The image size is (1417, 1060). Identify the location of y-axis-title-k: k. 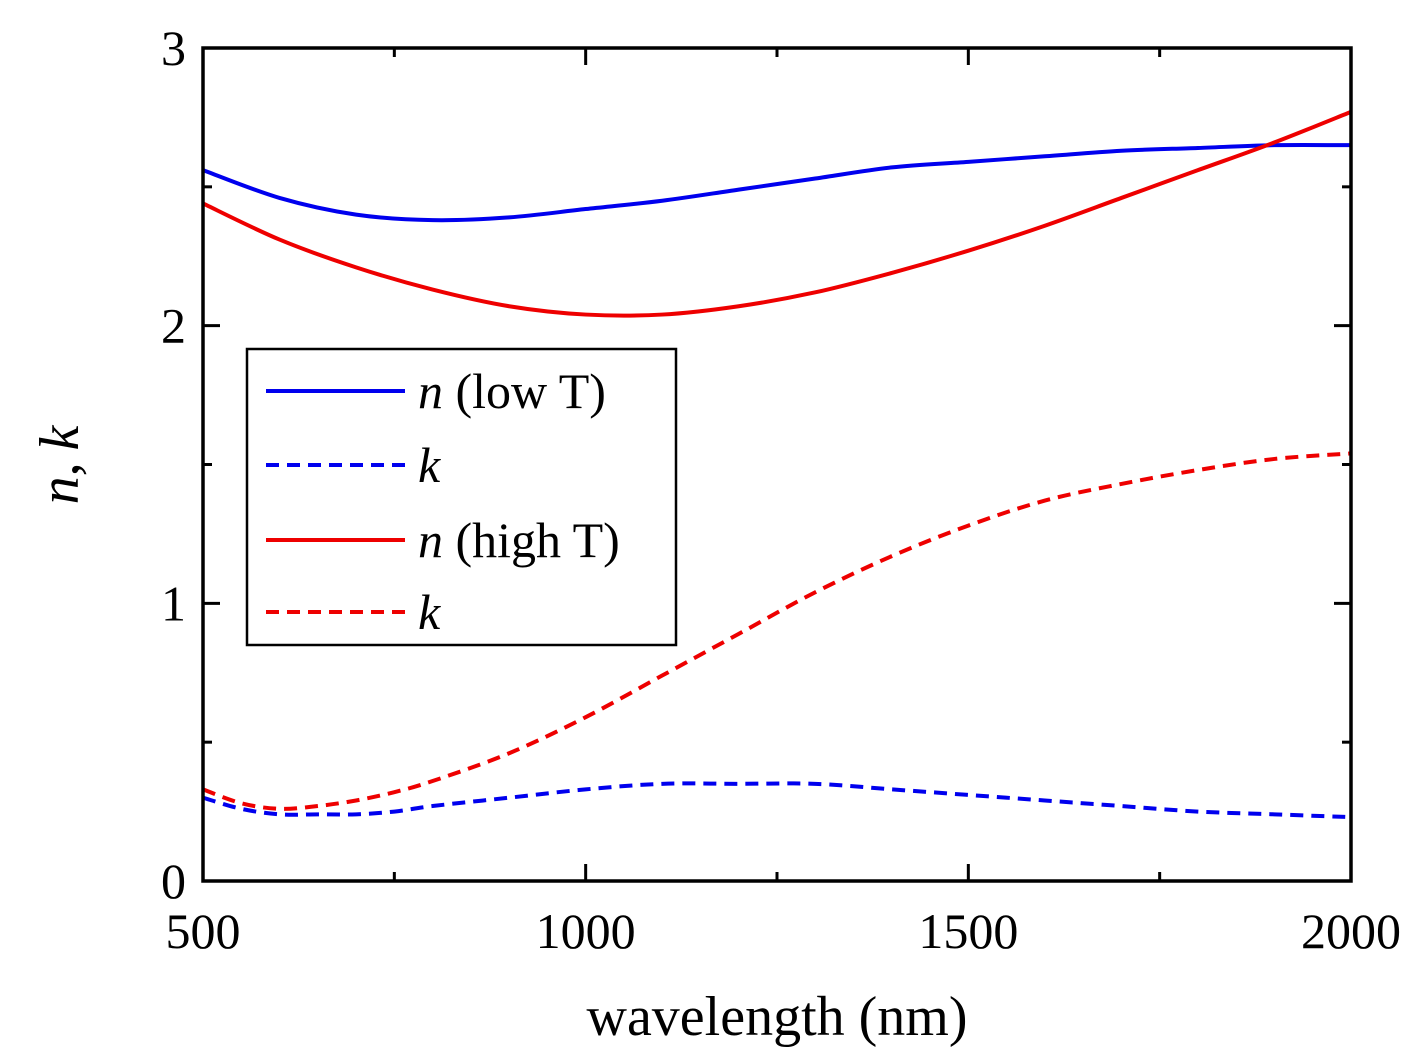
(60, 437).